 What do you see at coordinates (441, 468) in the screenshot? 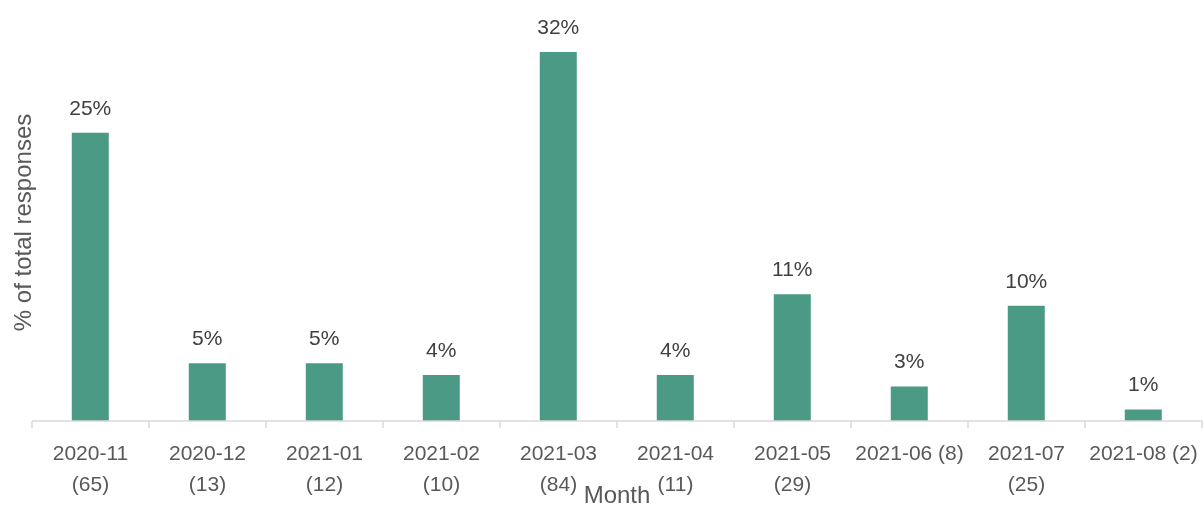
I see `x-tick-label: 2021-02 (10)` at bounding box center [441, 468].